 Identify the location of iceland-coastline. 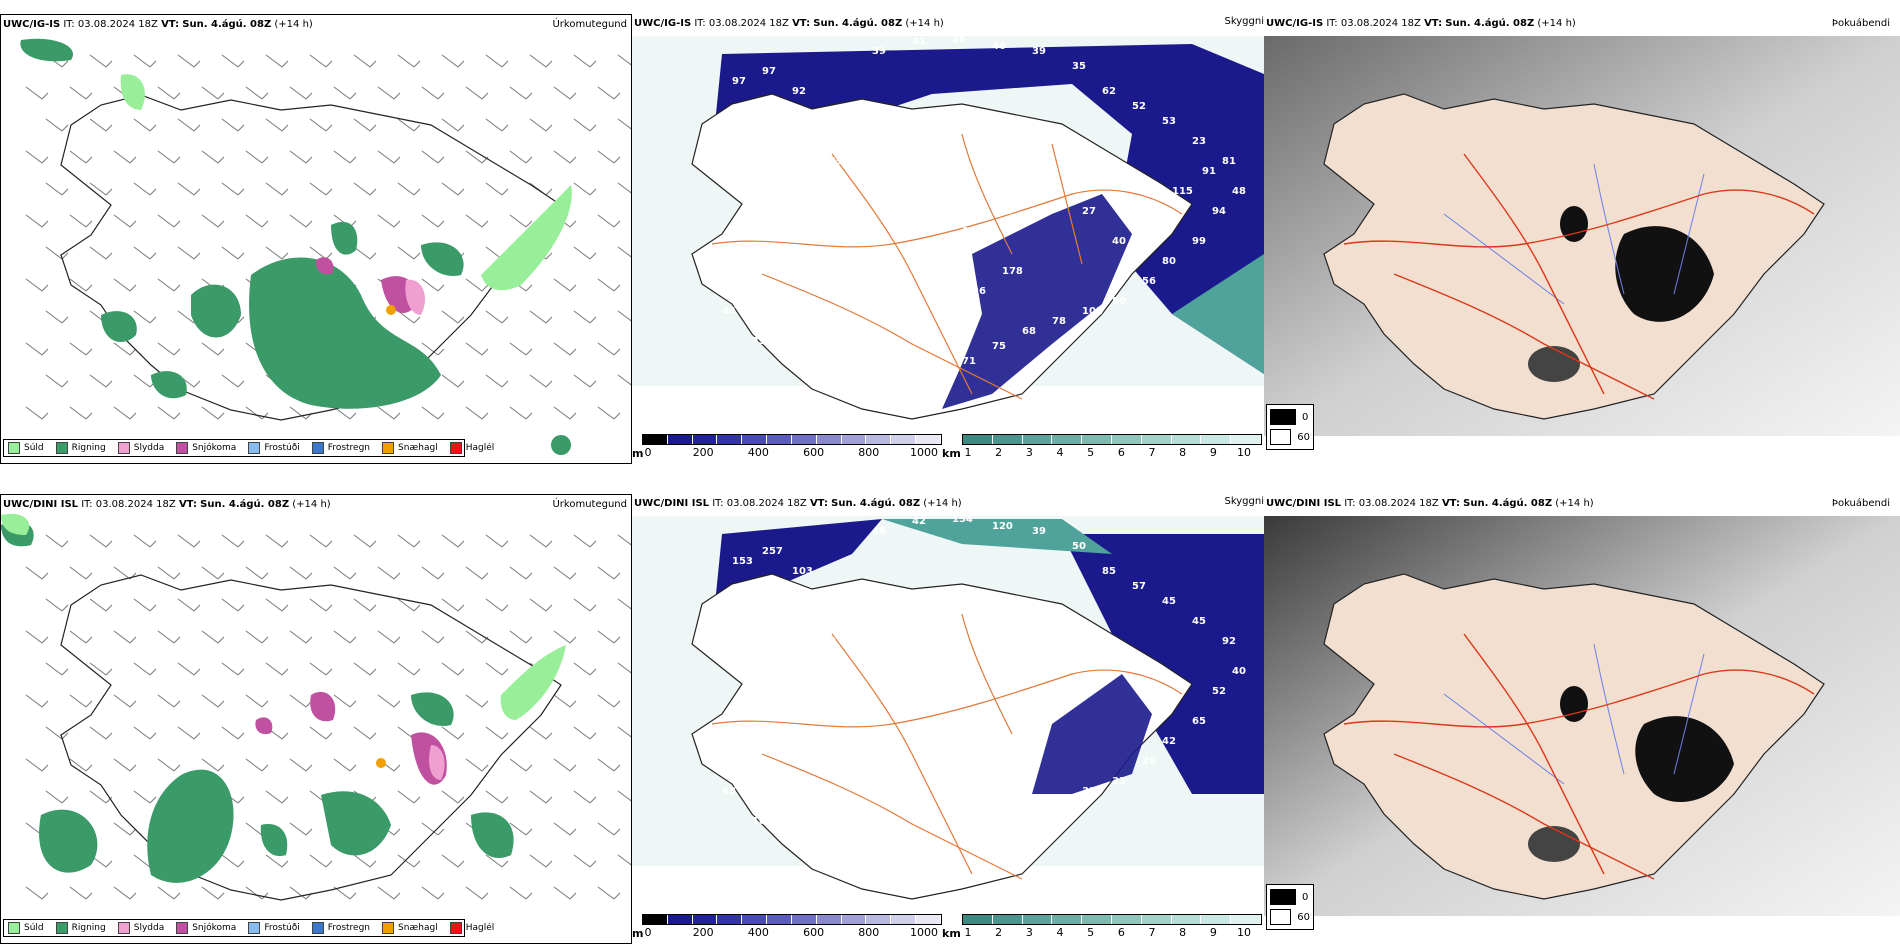
(311, 737).